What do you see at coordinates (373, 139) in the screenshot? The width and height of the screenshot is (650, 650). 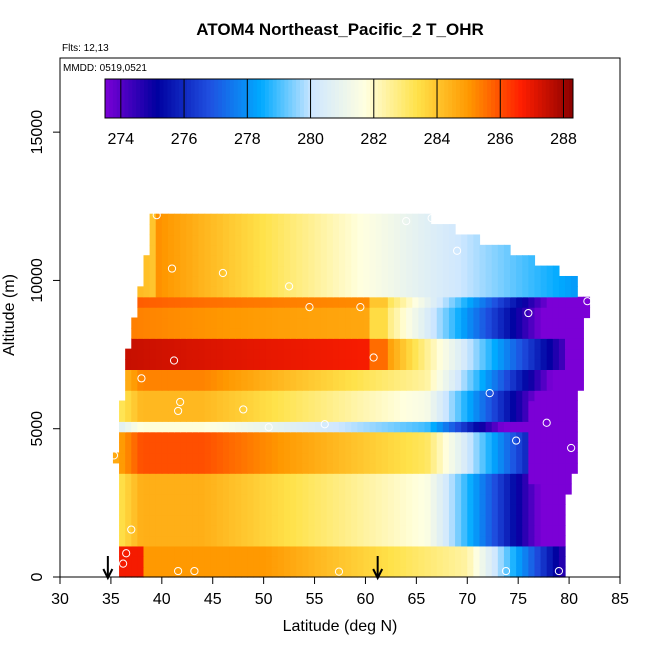 I see `colorbar-tick-label: 282` at bounding box center [373, 139].